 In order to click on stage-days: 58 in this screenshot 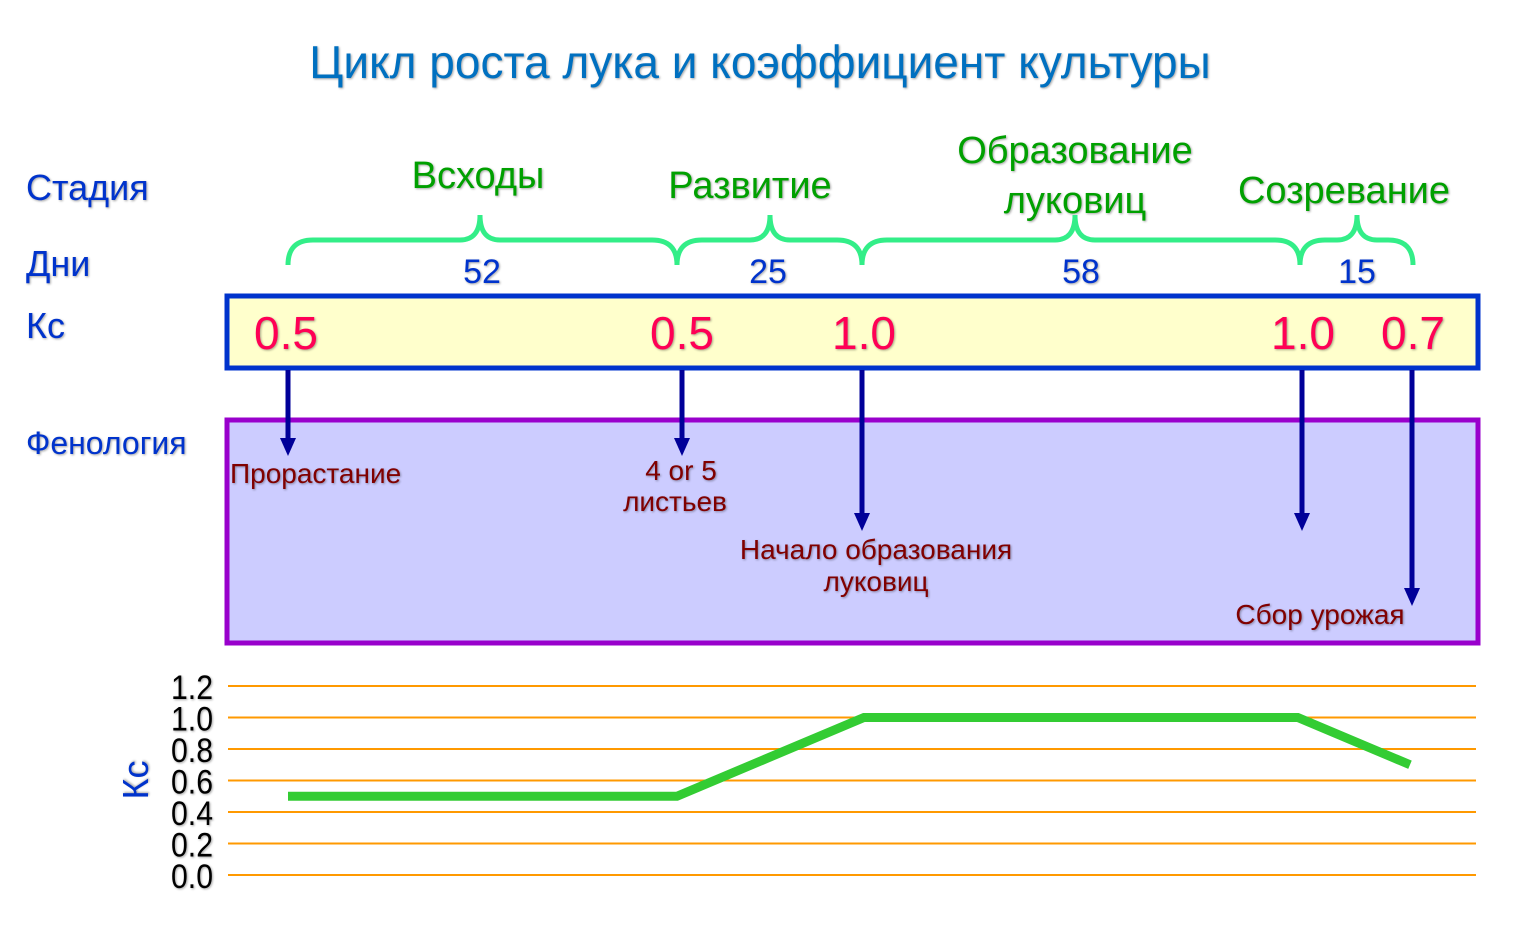, I will do `click(1081, 272)`.